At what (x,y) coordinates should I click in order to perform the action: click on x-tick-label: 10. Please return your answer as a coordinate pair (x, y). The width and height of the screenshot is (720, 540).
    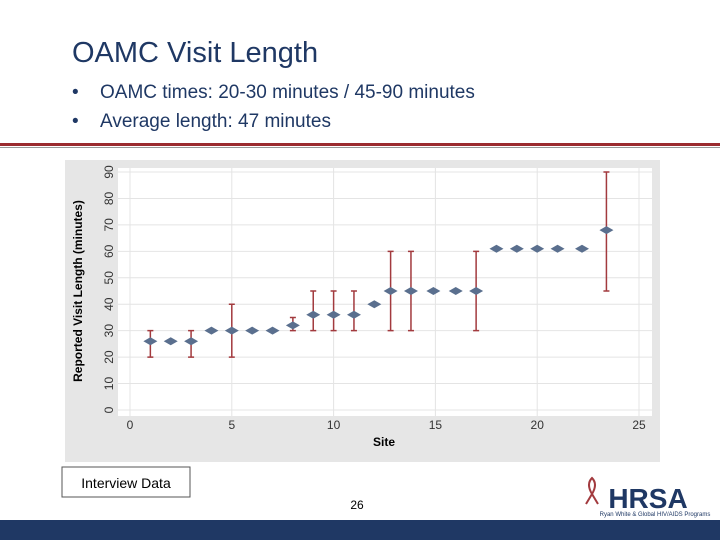
    Looking at the image, I should click on (334, 425).